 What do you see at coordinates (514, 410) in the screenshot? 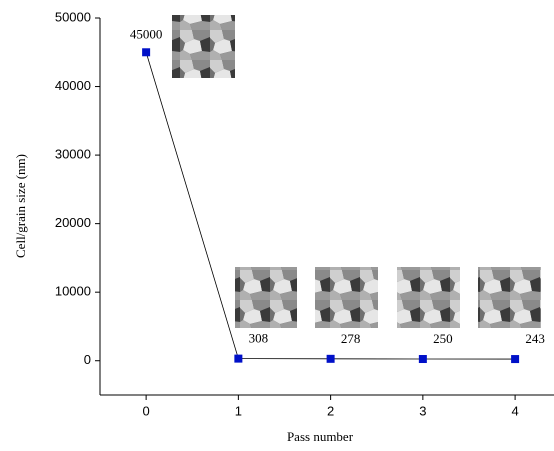
I see `x-tick-label: 4` at bounding box center [514, 410].